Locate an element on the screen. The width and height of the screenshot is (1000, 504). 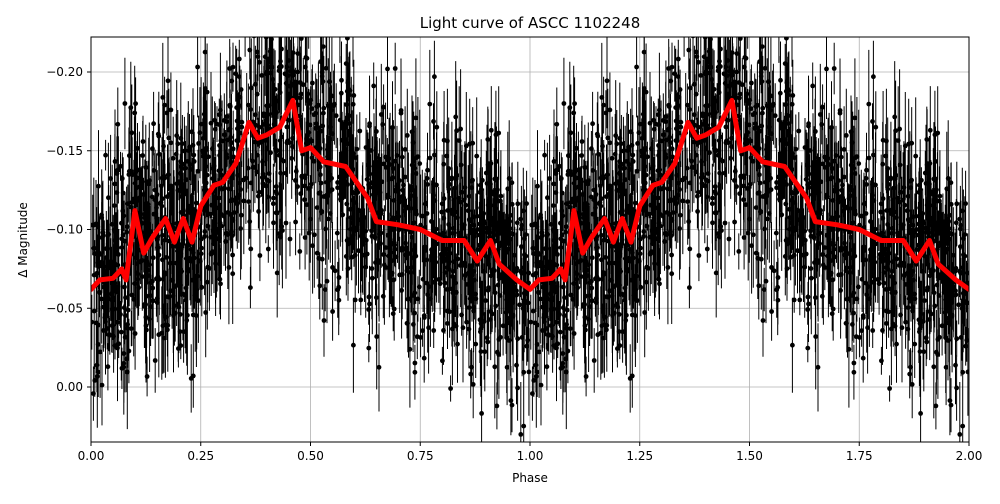
chart-title: Light curve of ASCC 1102248 is located at coordinates (530, 23).